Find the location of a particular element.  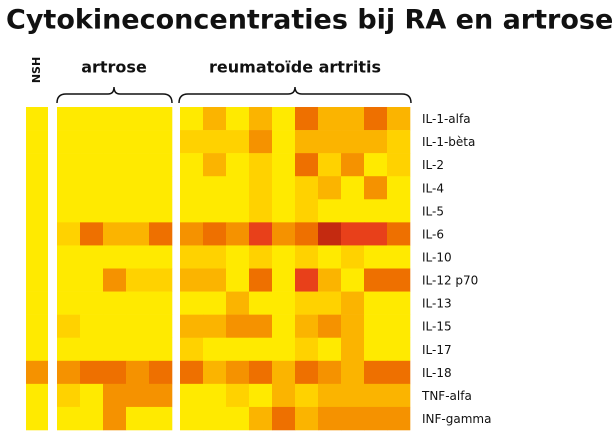

row-label: IL-2 is located at coordinates (433, 165).